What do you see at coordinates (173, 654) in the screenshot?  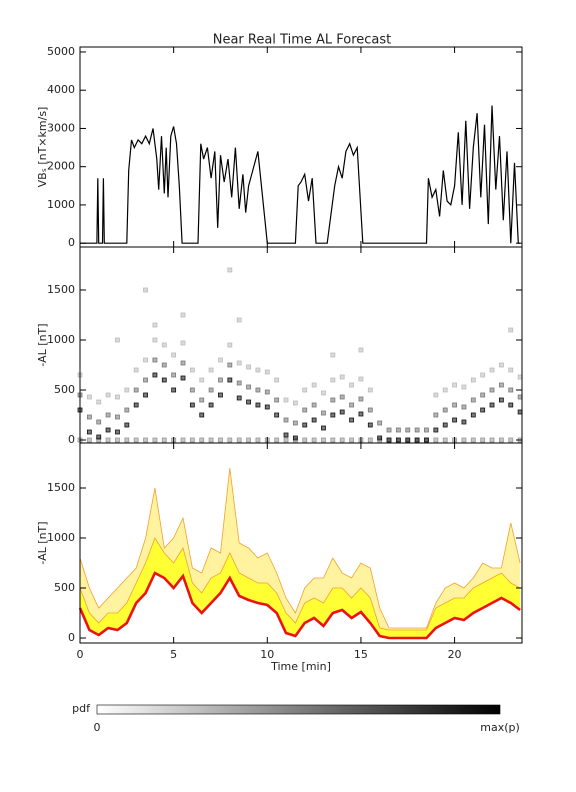 I see `x-tick-label: 5` at bounding box center [173, 654].